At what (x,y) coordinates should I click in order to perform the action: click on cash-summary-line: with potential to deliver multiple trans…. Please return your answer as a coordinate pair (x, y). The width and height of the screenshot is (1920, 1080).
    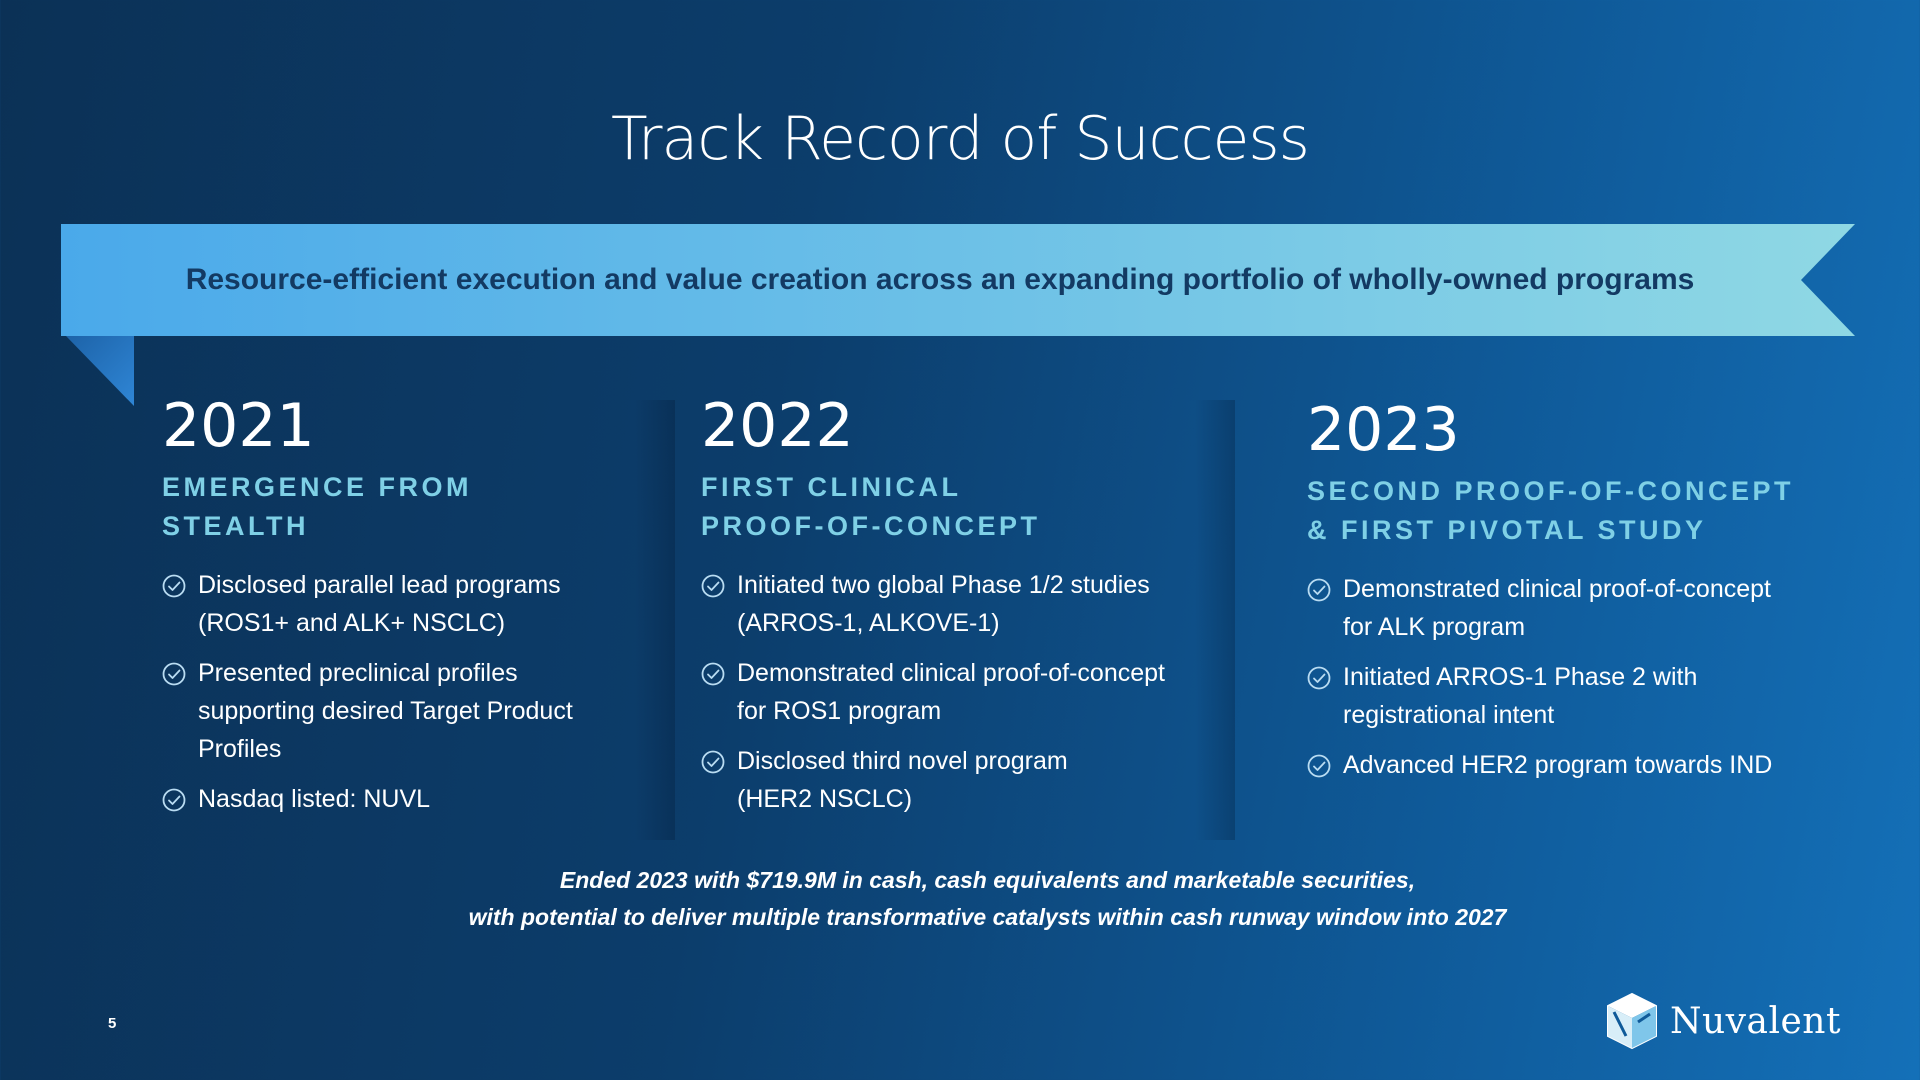
    Looking at the image, I should click on (987, 917).